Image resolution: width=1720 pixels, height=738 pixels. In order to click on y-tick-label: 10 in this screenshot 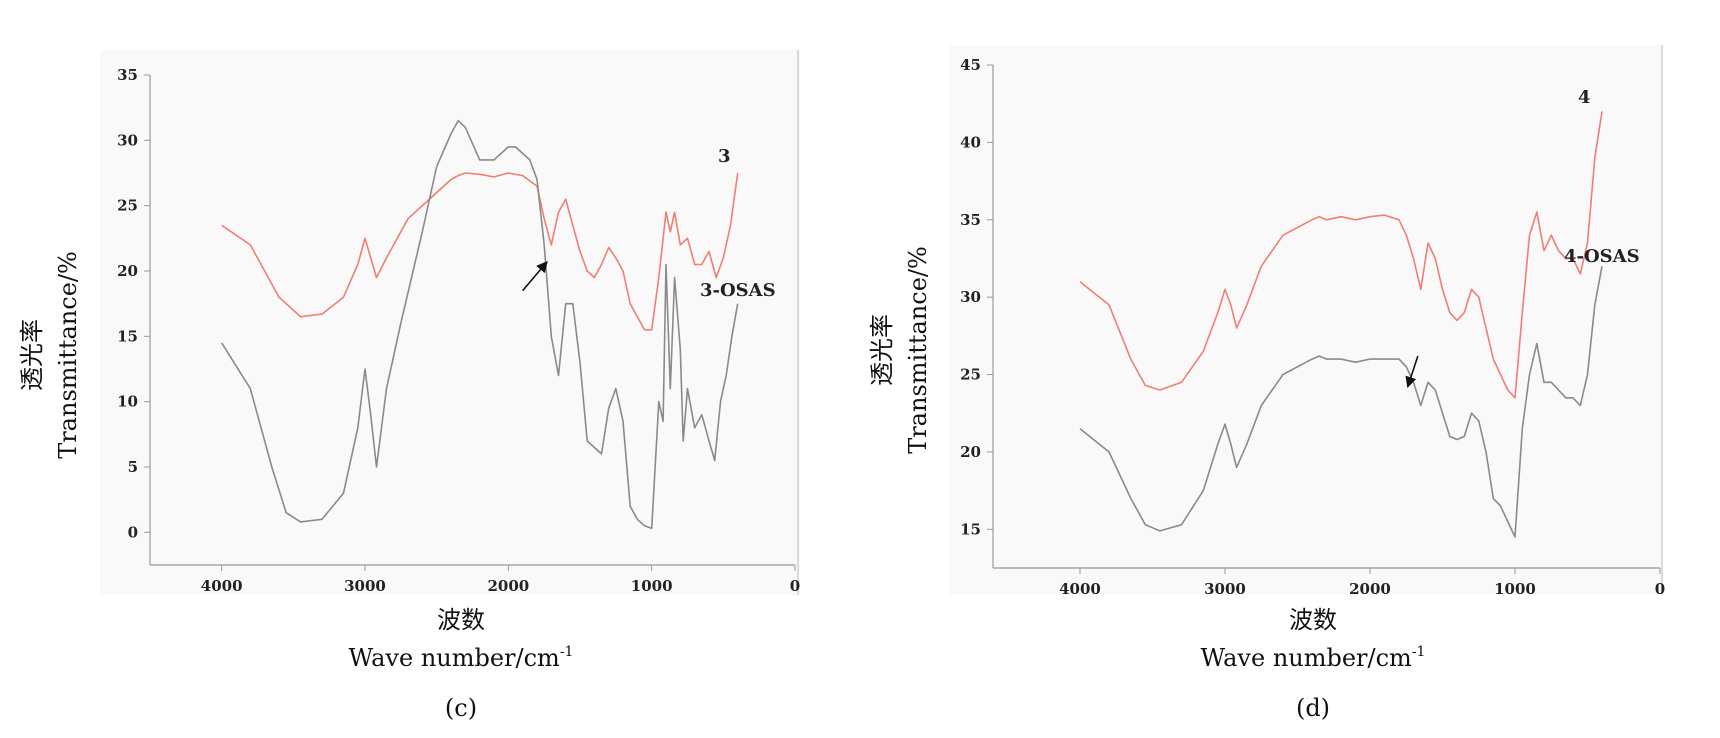, I will do `click(127, 402)`.